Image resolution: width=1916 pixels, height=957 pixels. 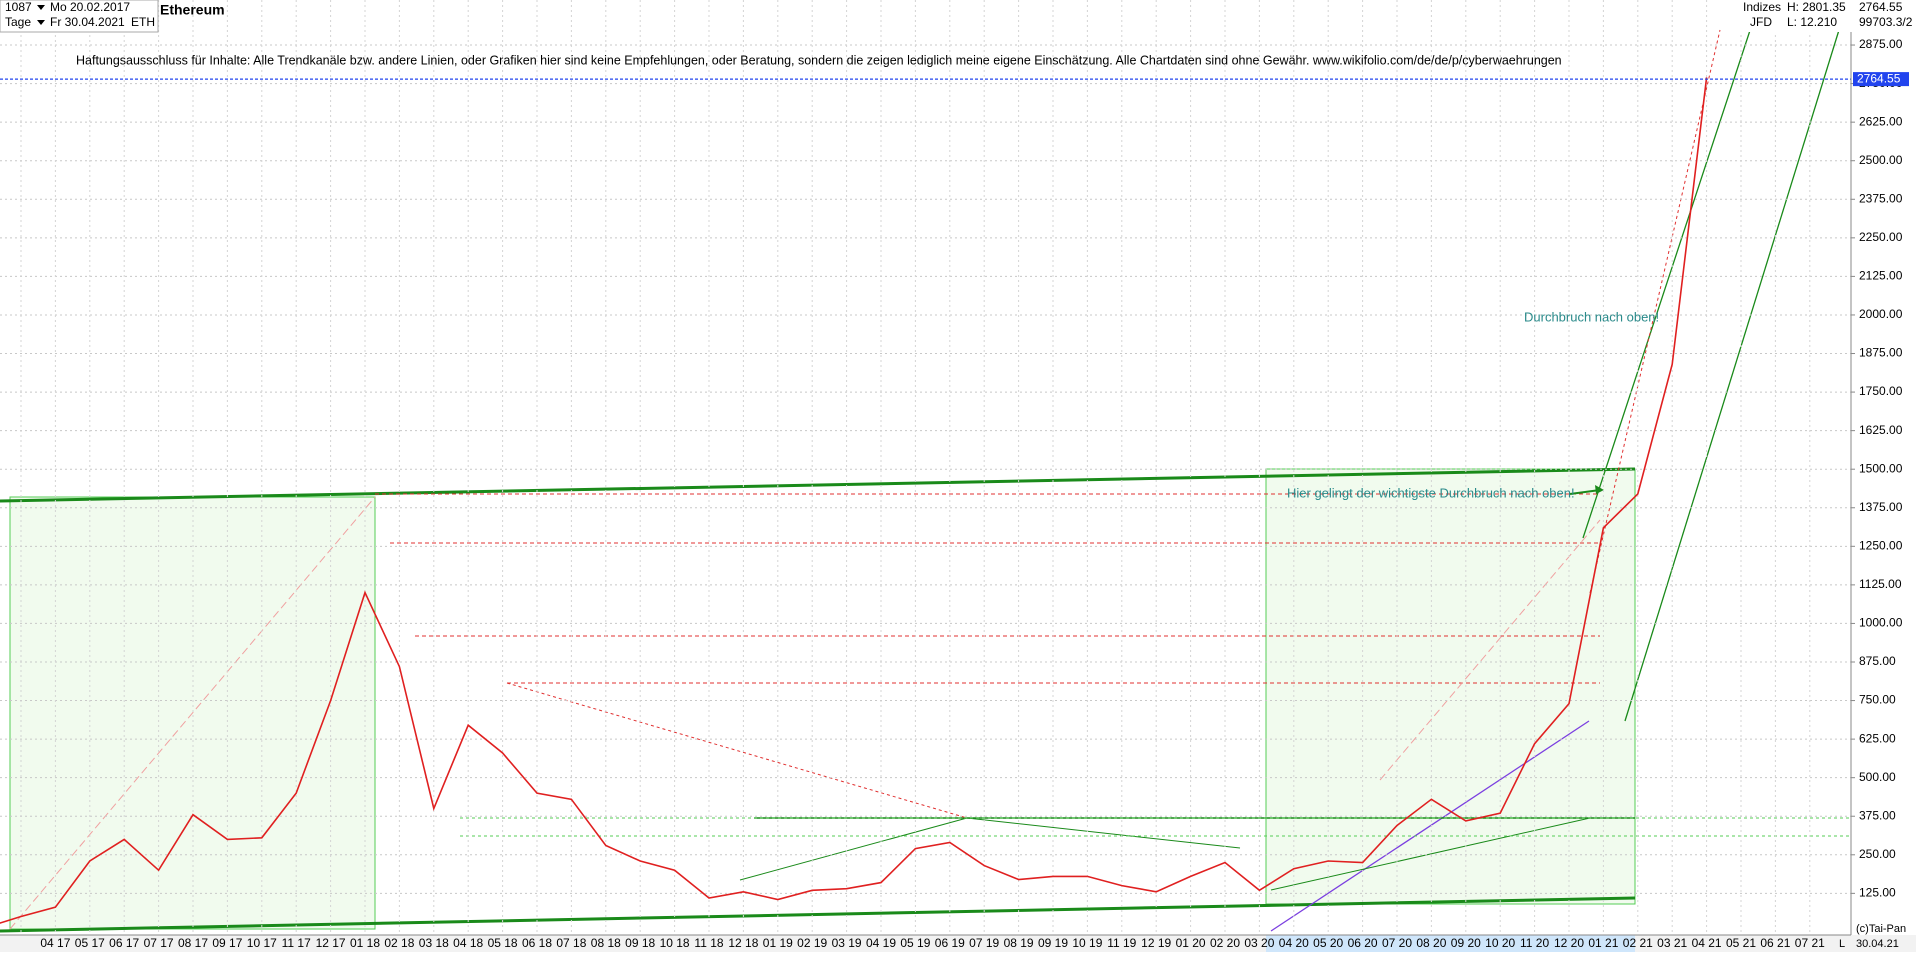 What do you see at coordinates (1603, 943) in the screenshot?
I see `x-tick-label: 01 21` at bounding box center [1603, 943].